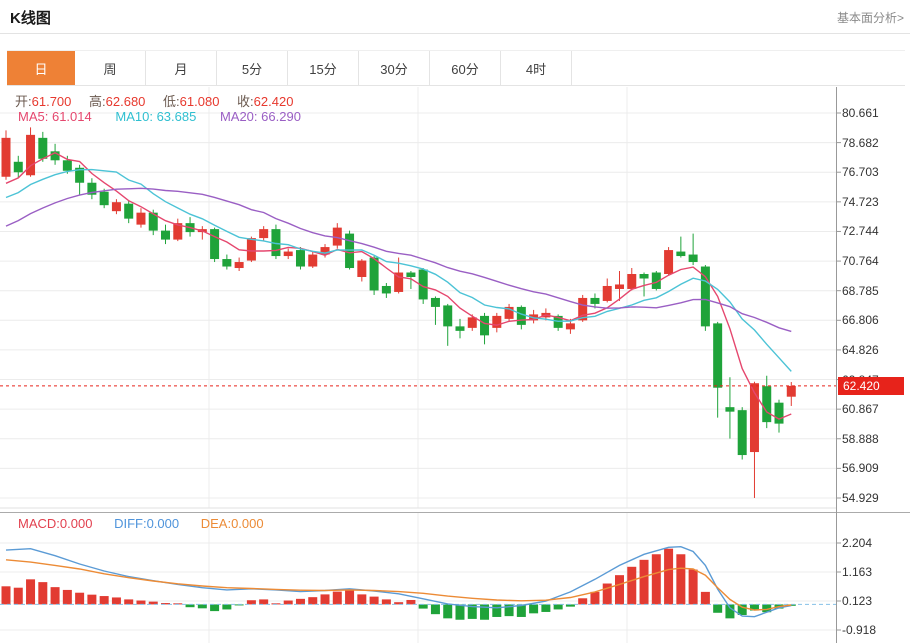 The width and height of the screenshot is (910, 643). I want to click on tab-15min: 15分, so click(323, 68).